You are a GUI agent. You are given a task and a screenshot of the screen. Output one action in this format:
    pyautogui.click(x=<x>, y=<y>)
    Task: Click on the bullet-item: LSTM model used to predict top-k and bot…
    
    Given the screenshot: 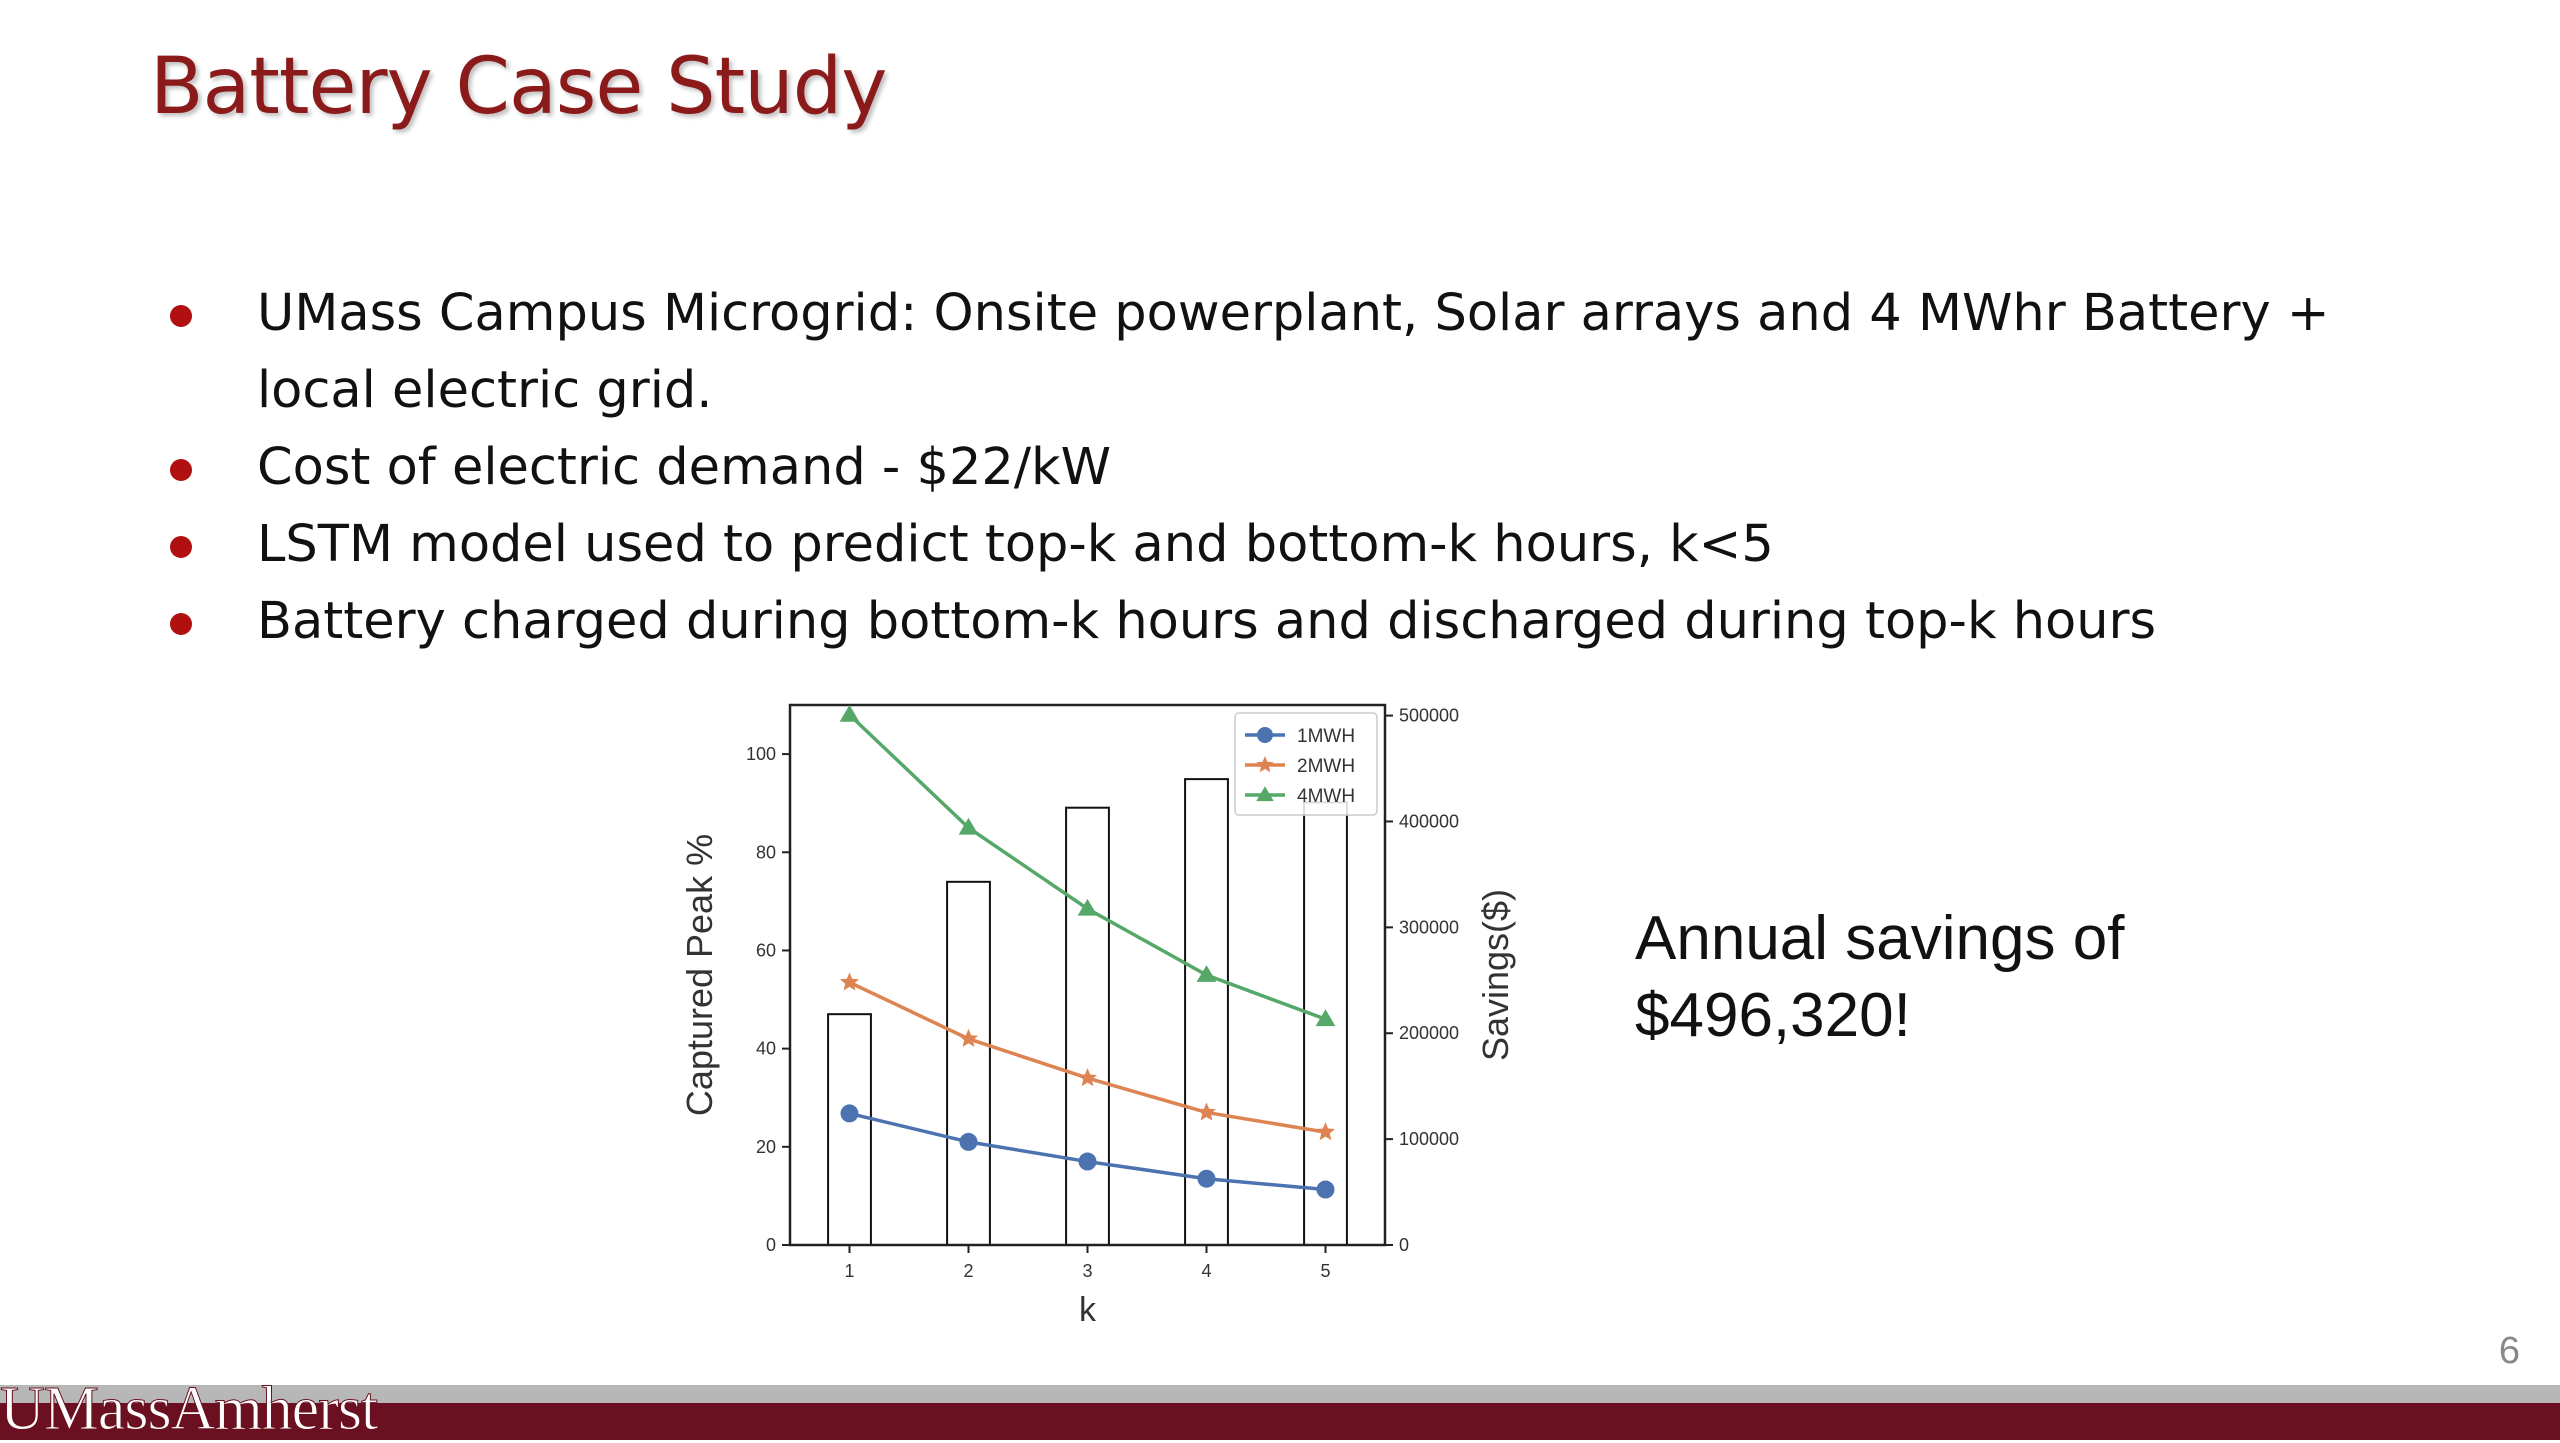 What is the action you would take?
    pyautogui.click(x=1310, y=544)
    